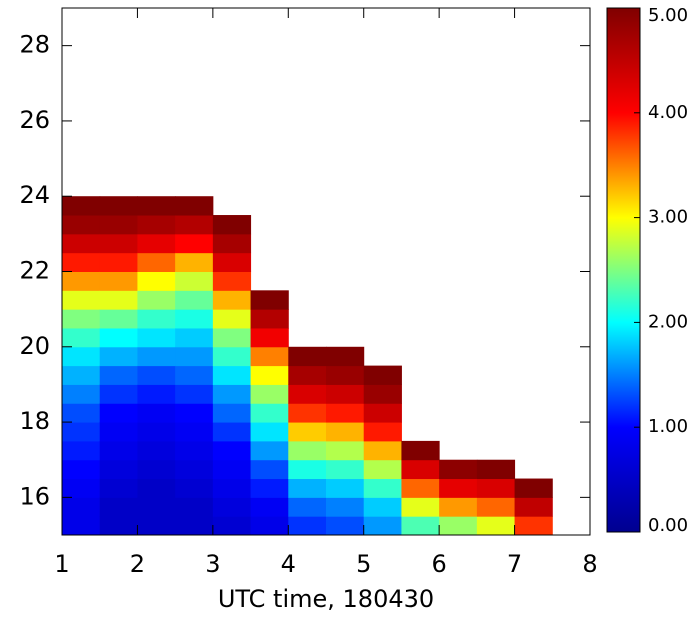 This screenshot has height=618, width=700. What do you see at coordinates (668, 321) in the screenshot?
I see `colorbar-tick-label: 2.00` at bounding box center [668, 321].